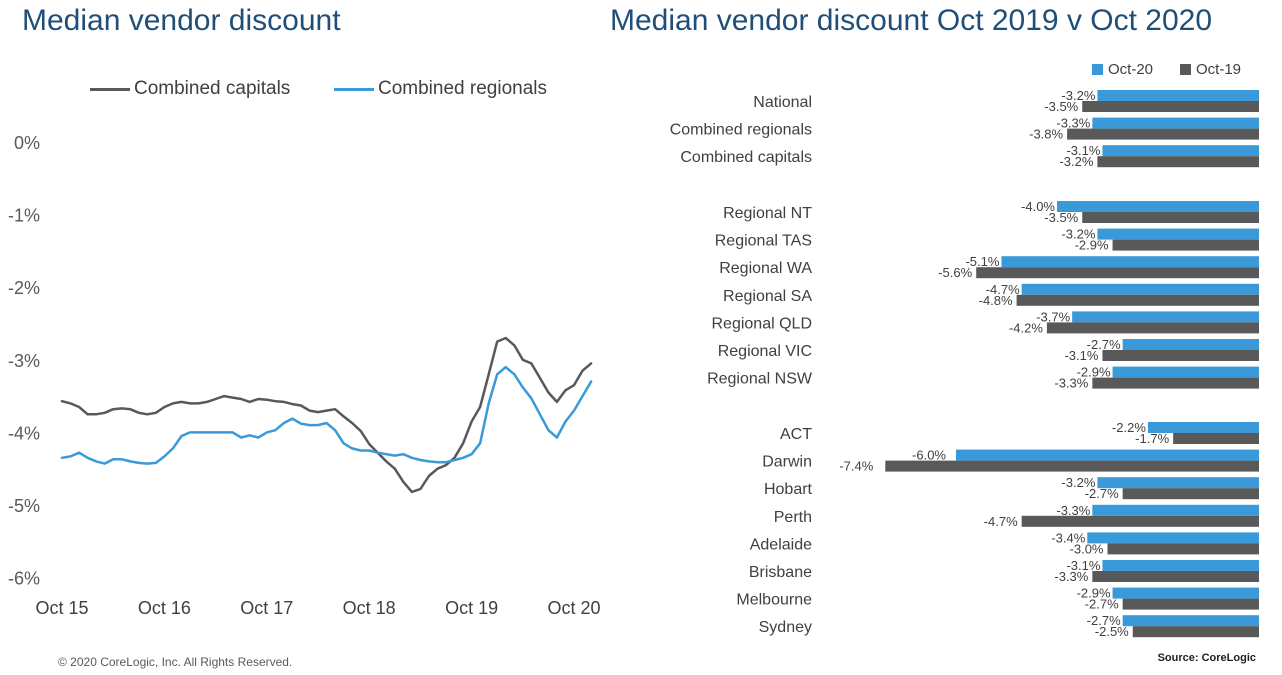  Describe the element at coordinates (765, 268) in the screenshot. I see `category-label: Regional WA` at that location.